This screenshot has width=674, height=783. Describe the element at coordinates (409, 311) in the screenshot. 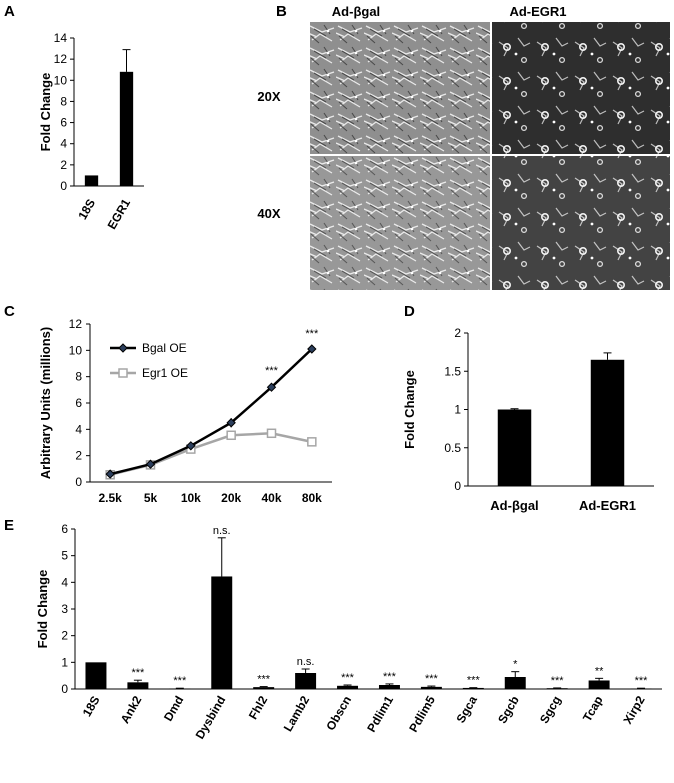

I see `panel-label-d: D` at that location.